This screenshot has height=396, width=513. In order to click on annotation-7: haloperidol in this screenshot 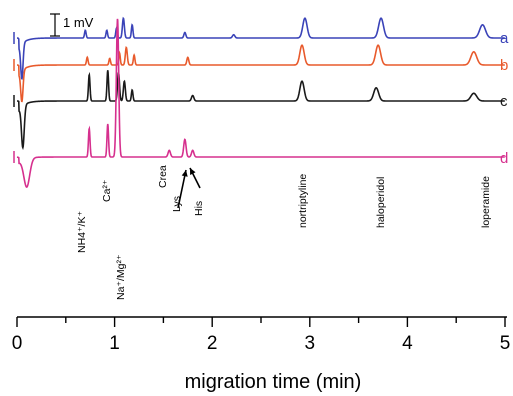, I will do `click(381, 202)`.